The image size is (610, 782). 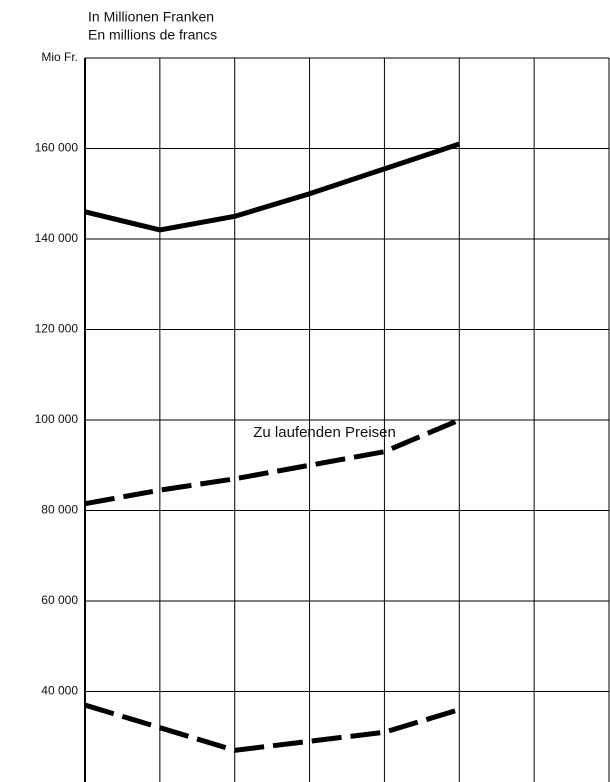 I want to click on y-tick-label: 120 000, so click(x=57, y=329).